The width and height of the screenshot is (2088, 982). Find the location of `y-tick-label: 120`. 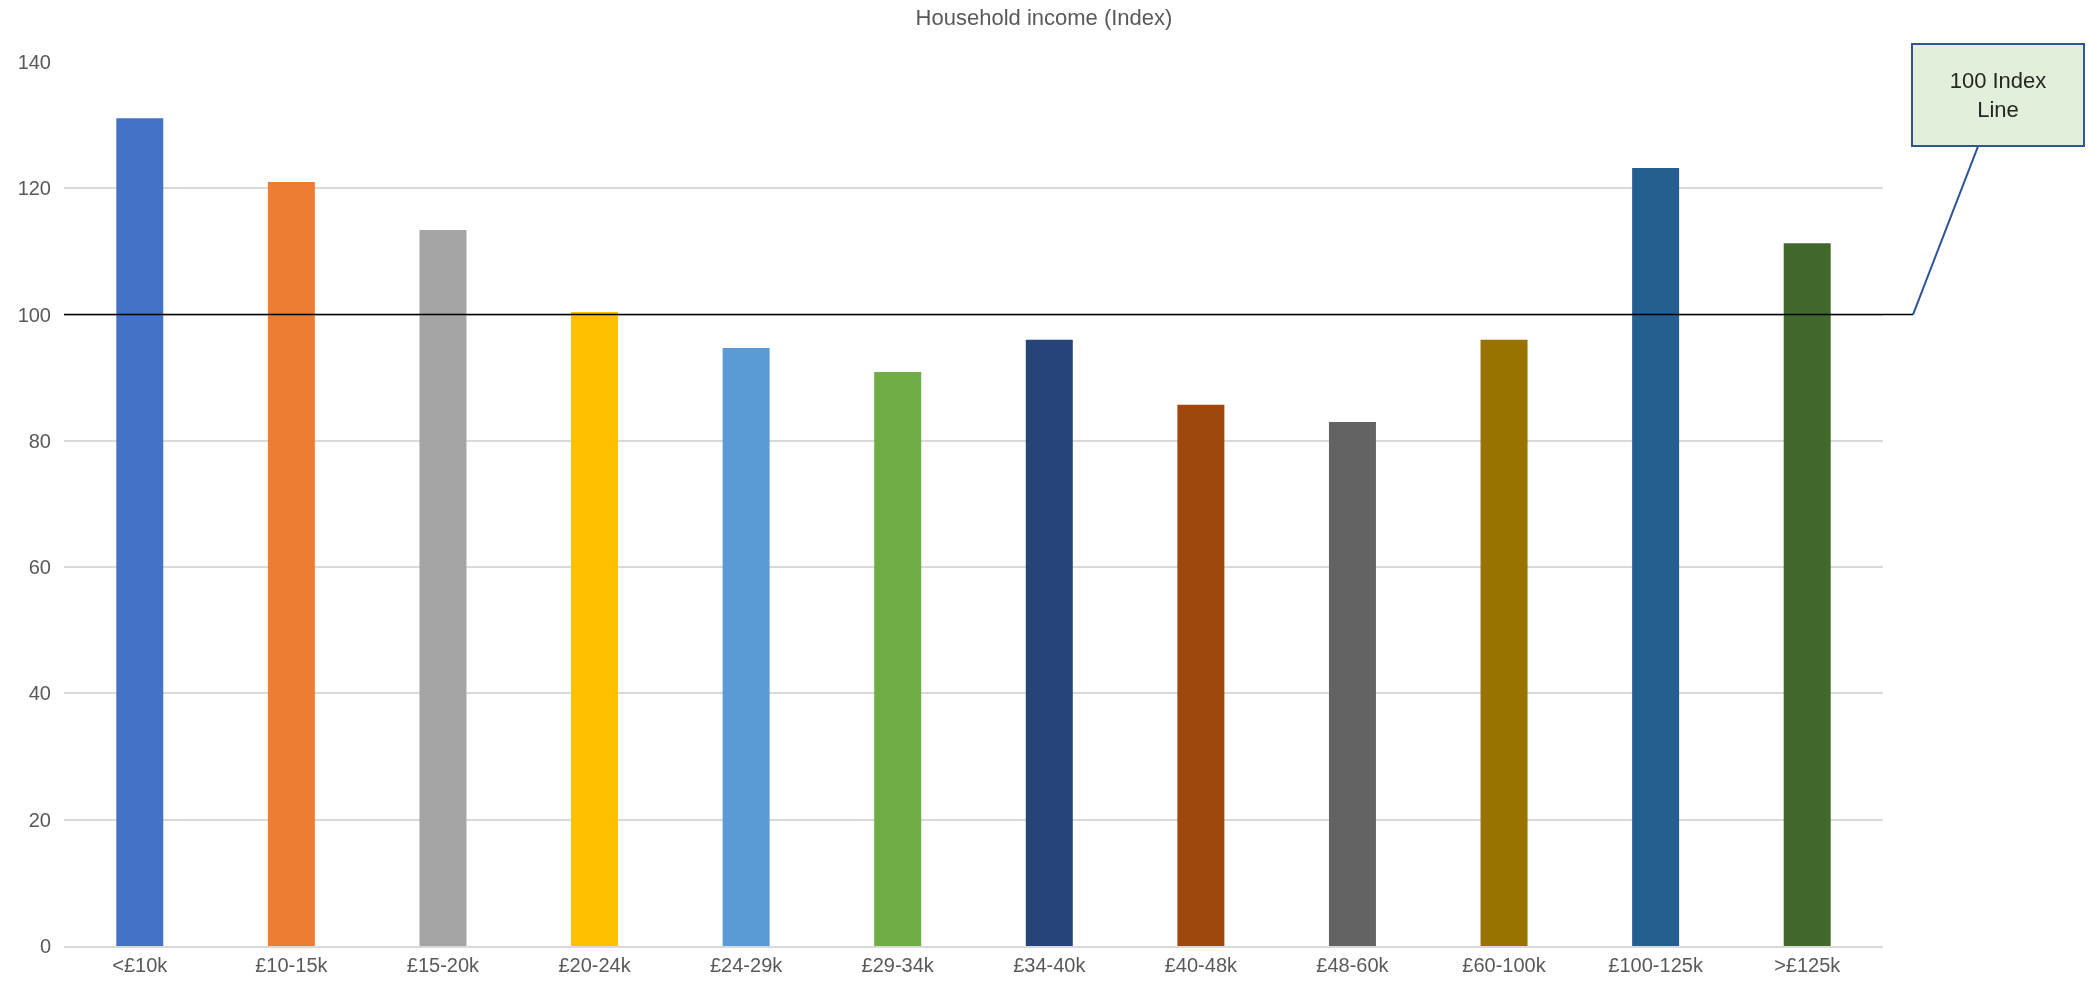

y-tick-label: 120 is located at coordinates (34, 188).